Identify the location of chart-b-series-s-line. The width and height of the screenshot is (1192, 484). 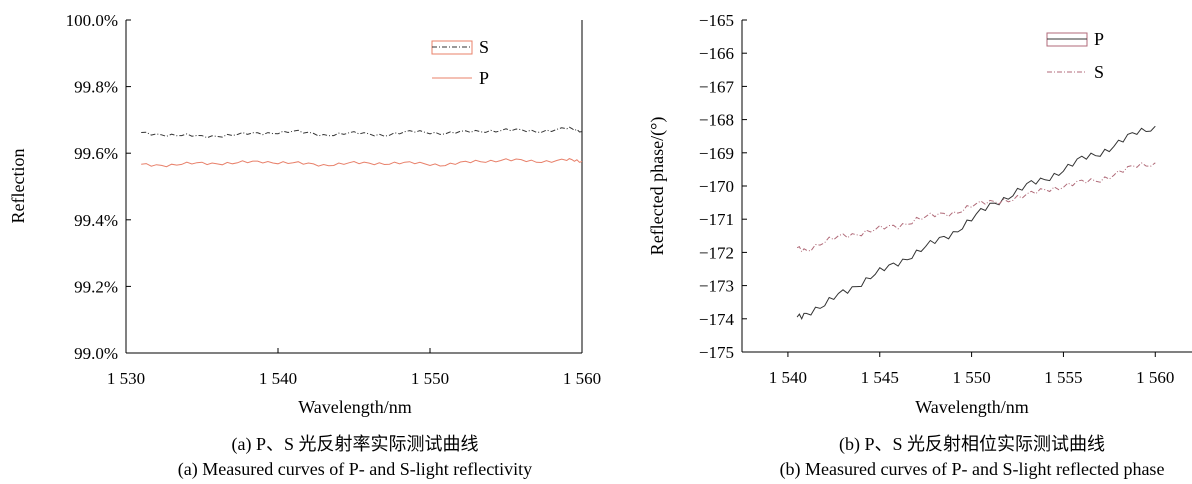
(976, 207).